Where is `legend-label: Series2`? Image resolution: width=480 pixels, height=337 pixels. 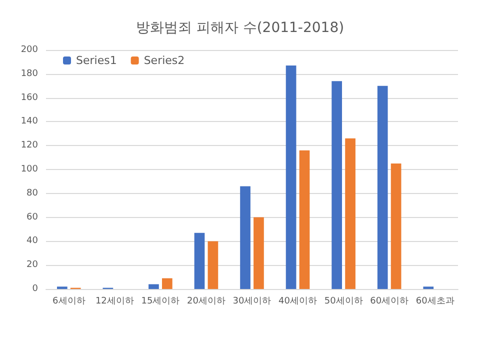 legend-label: Series2 is located at coordinates (164, 60).